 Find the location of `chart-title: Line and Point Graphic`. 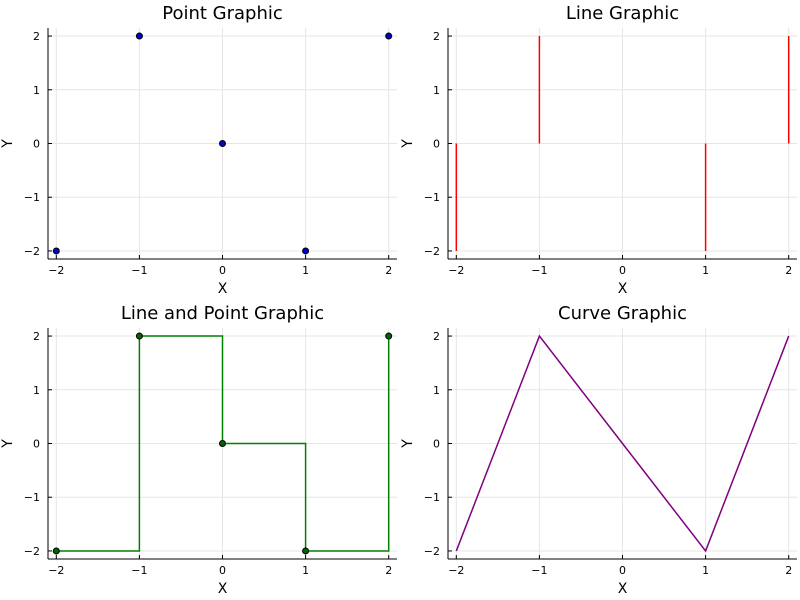

chart-title: Line and Point Graphic is located at coordinates (222, 313).